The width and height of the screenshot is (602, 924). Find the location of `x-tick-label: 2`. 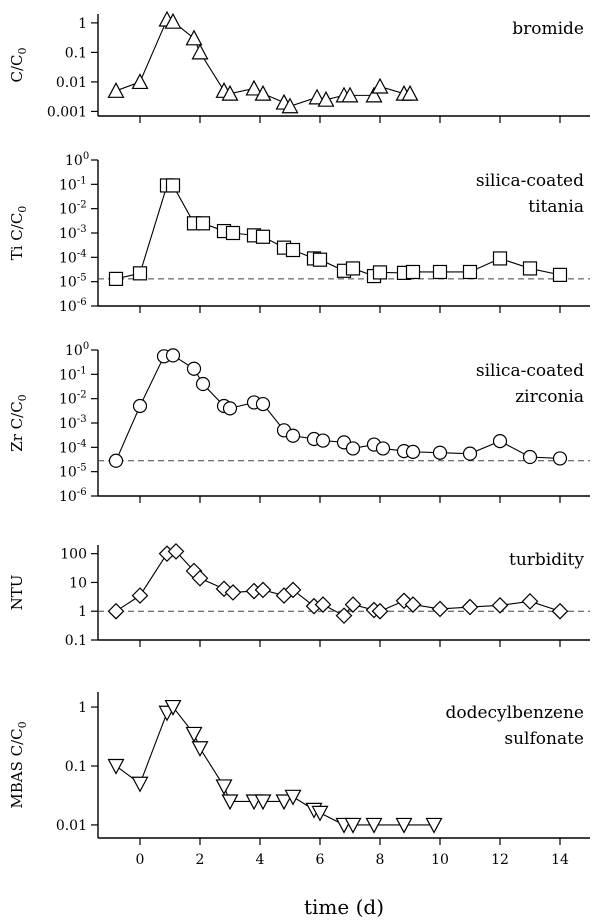

x-tick-label: 2 is located at coordinates (200, 860).